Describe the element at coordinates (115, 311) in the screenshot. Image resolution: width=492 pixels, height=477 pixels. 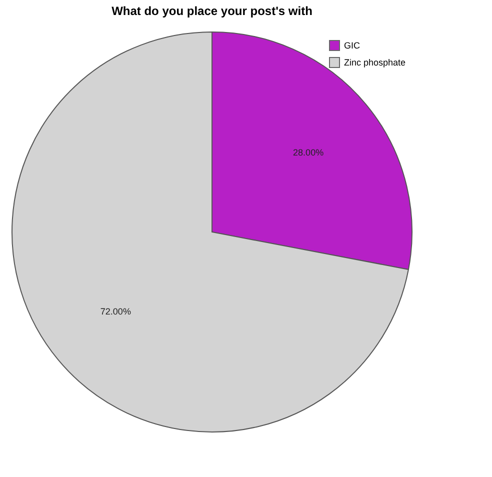
I see `data-label: 72.00%` at that location.